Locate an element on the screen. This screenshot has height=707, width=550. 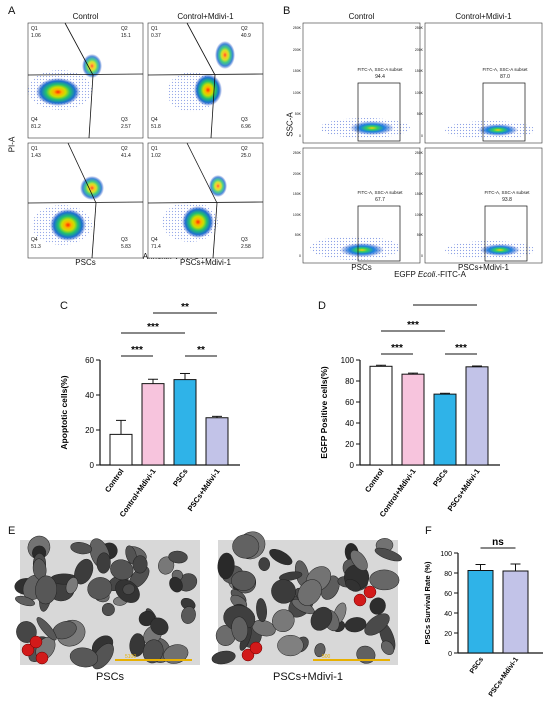
y-tick-label: 40 is located at coordinates (448, 614).